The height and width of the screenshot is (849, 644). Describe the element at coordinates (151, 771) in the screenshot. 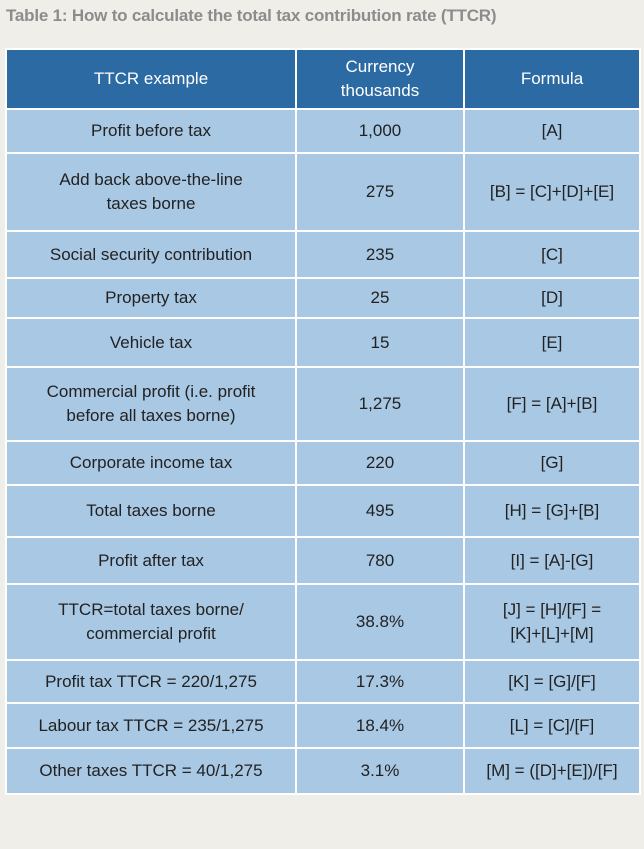

I see `table-cell: Other taxes TTCR = 40/1,275` at that location.